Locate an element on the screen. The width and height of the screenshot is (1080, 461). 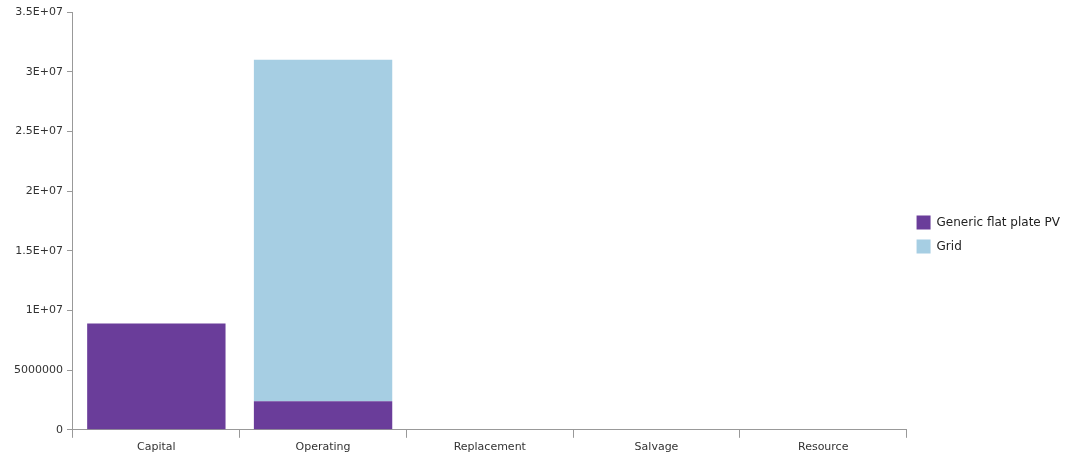
x-tick-label: Salvage is located at coordinates (656, 447).